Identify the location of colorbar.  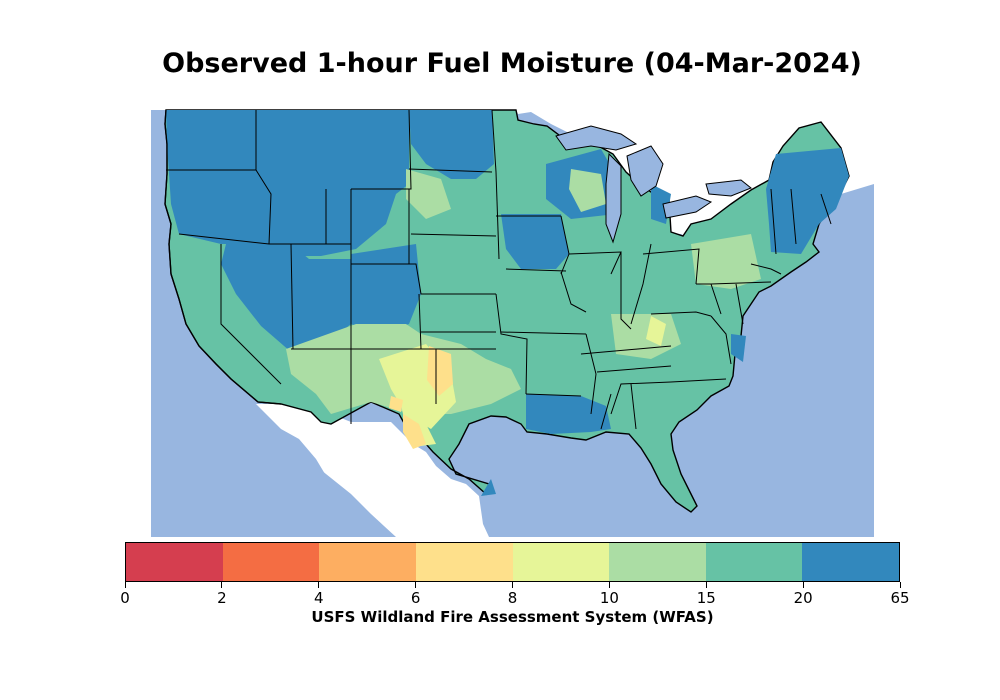
(512, 562).